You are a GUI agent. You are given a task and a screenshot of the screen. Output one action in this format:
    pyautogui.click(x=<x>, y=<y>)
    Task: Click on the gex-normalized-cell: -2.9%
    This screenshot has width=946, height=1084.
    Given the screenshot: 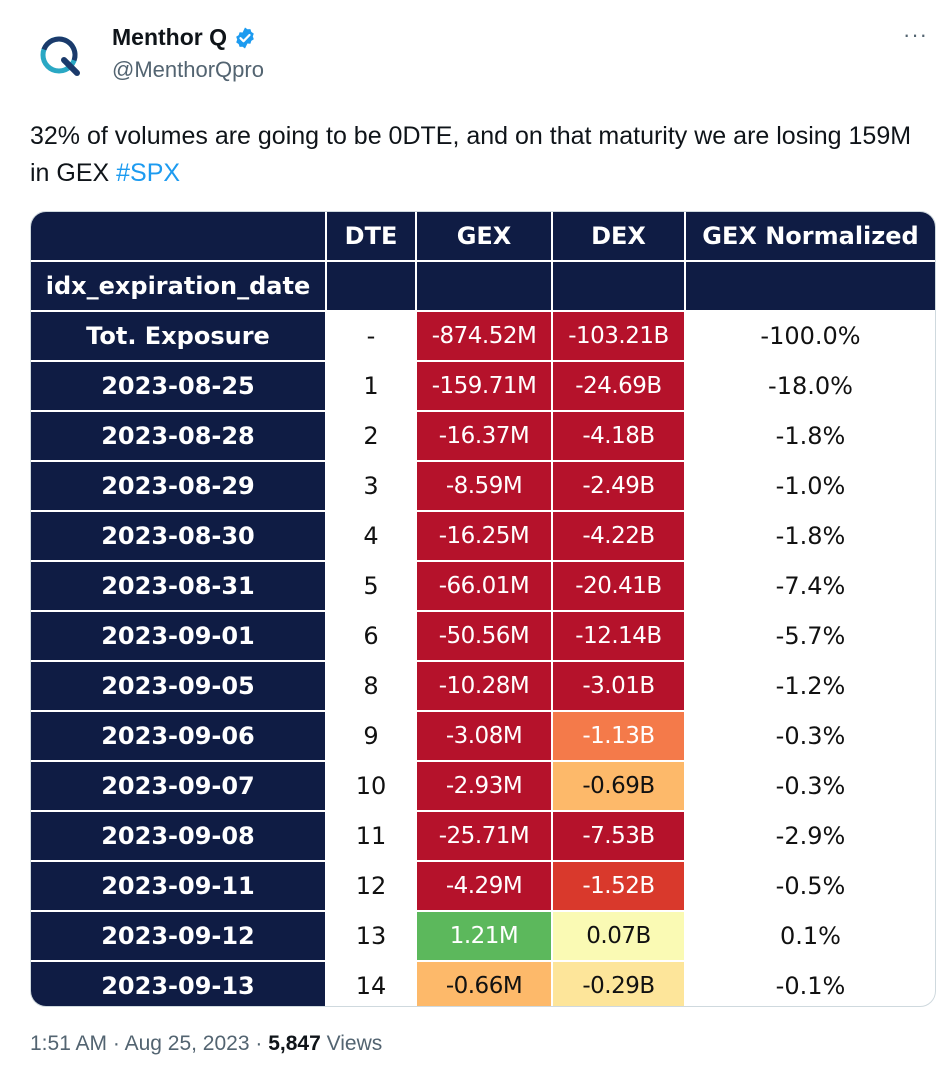 What is the action you would take?
    pyautogui.click(x=810, y=836)
    